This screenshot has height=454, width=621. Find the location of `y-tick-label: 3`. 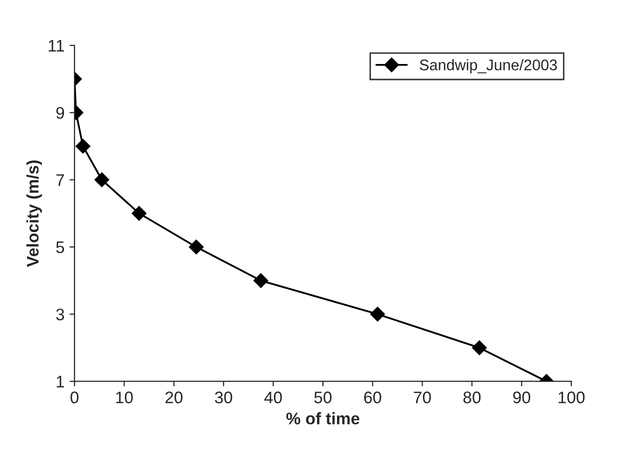

y-tick-label: 3 is located at coordinates (60, 314).